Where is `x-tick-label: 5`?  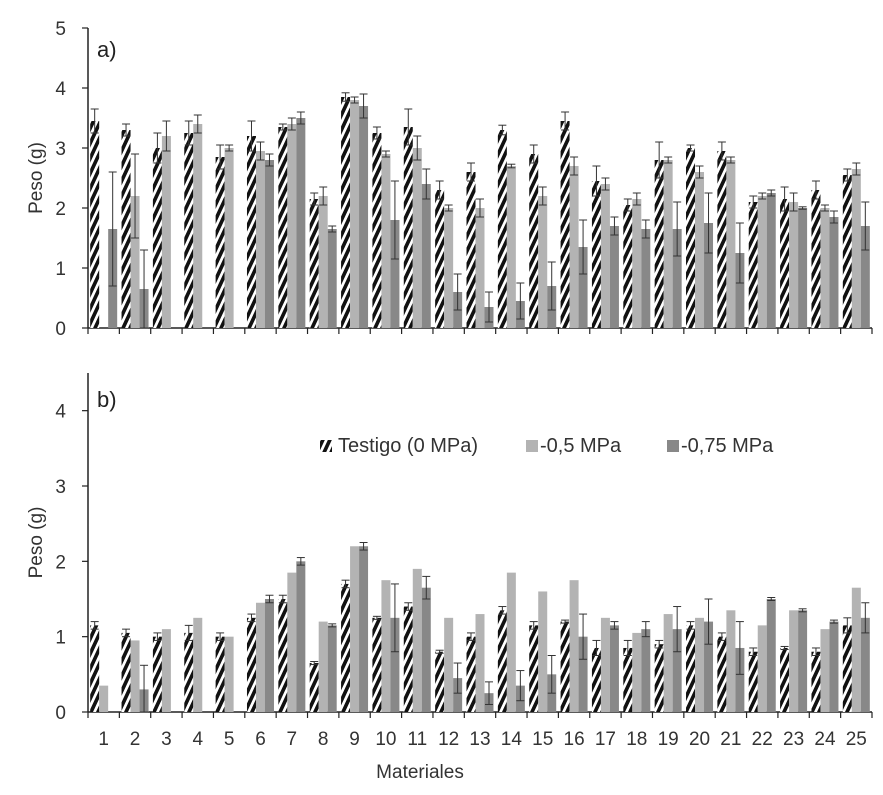 x-tick-label: 5 is located at coordinates (229, 739).